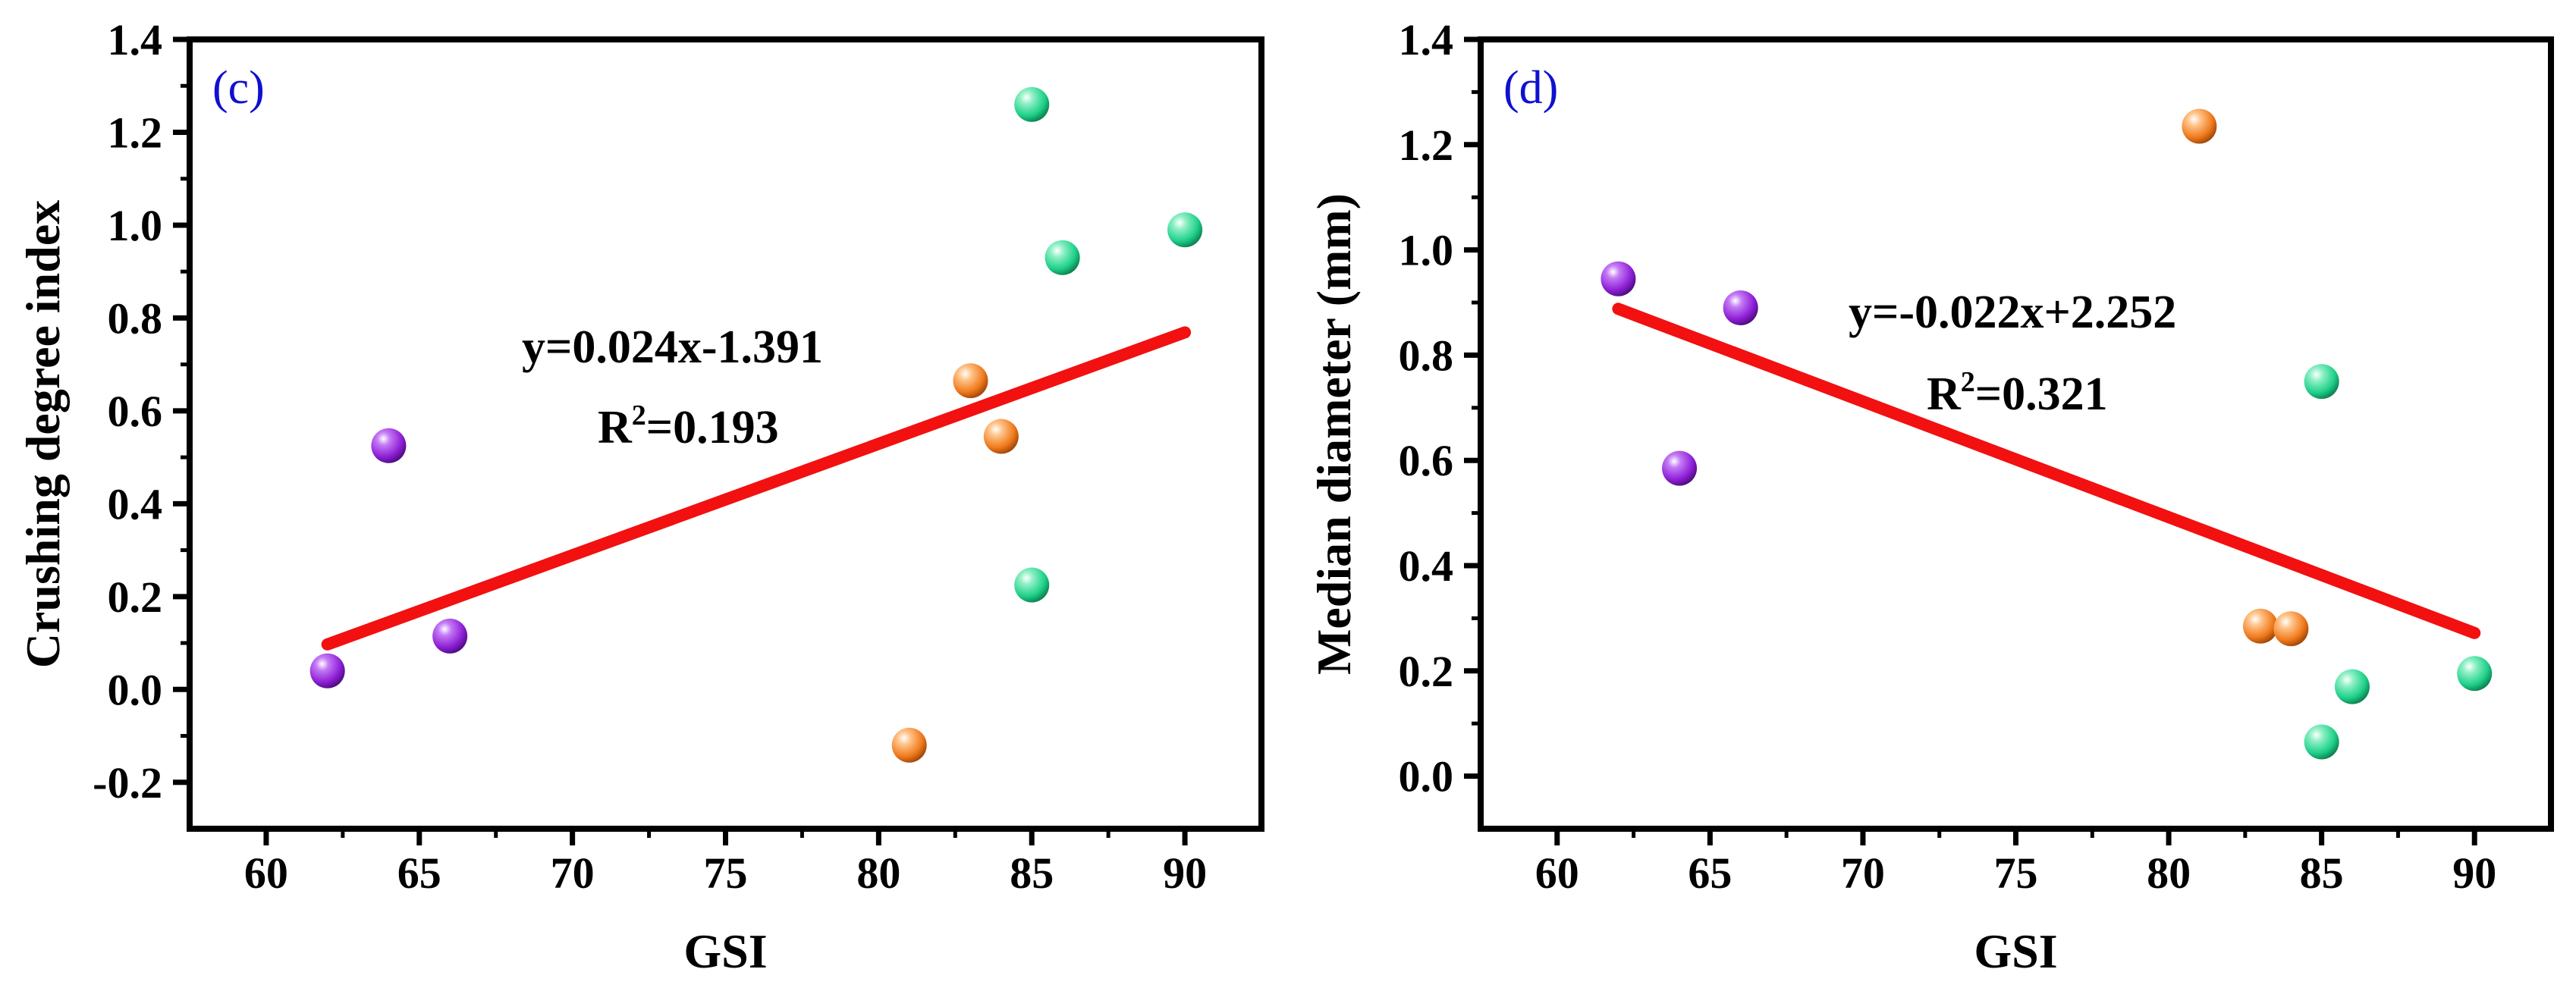  What do you see at coordinates (43, 434) in the screenshot?
I see `y-axis-title: Crushing degree index` at bounding box center [43, 434].